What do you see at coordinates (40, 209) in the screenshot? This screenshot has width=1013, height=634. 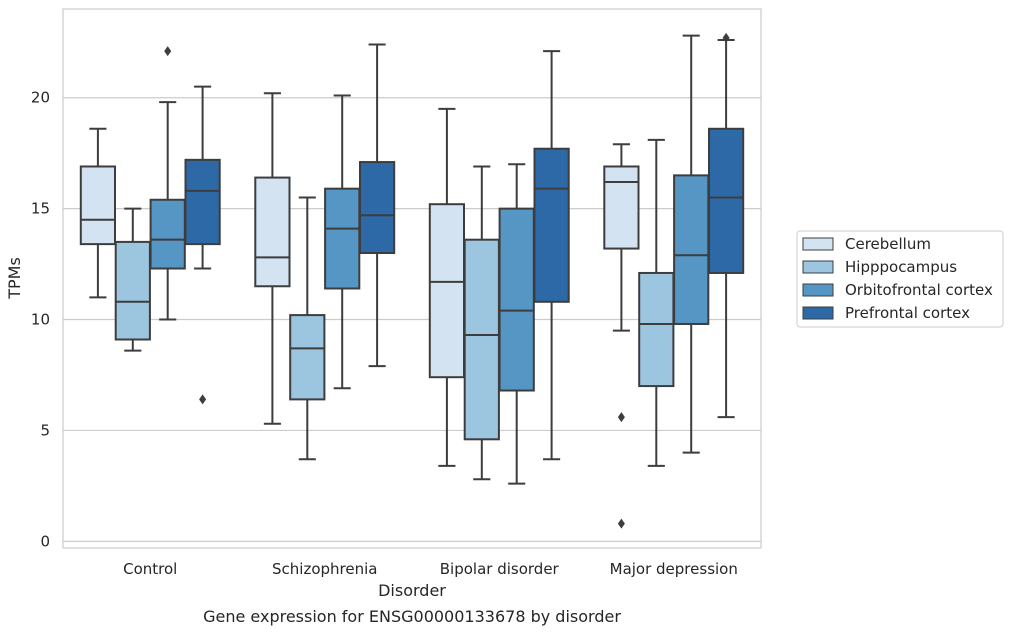 I see `y-tick-label: 15` at bounding box center [40, 209].